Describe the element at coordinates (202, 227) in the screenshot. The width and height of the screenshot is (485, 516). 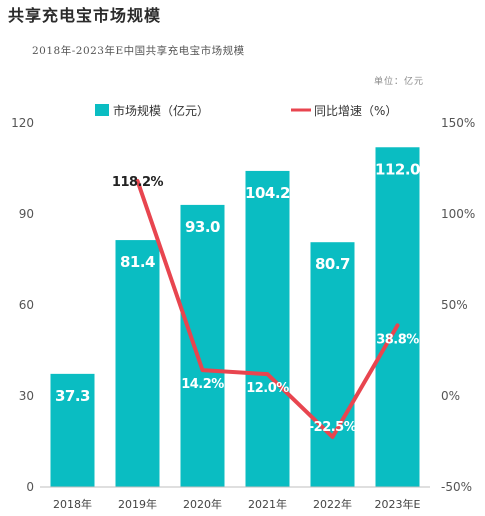
I see `bar-value-label: 93.0` at that location.